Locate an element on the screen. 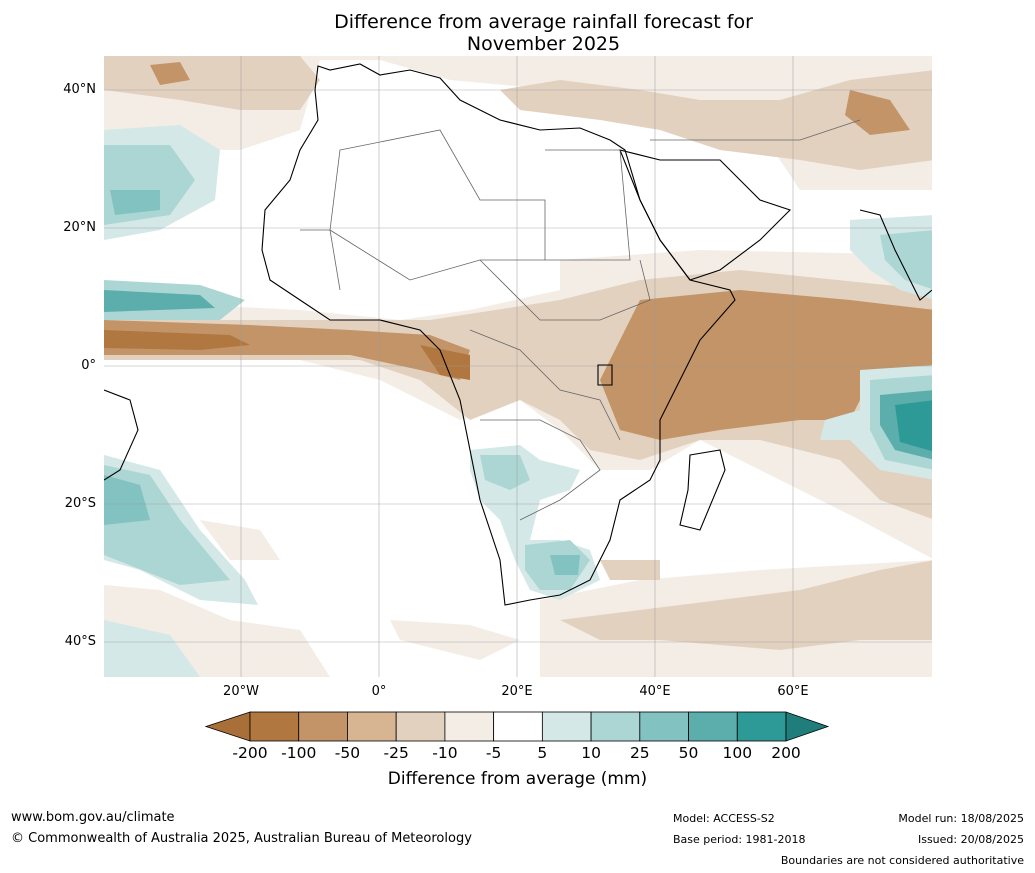 The width and height of the screenshot is (1035, 873). issued-date: Issued: 20/08/2025 is located at coordinates (970, 839).